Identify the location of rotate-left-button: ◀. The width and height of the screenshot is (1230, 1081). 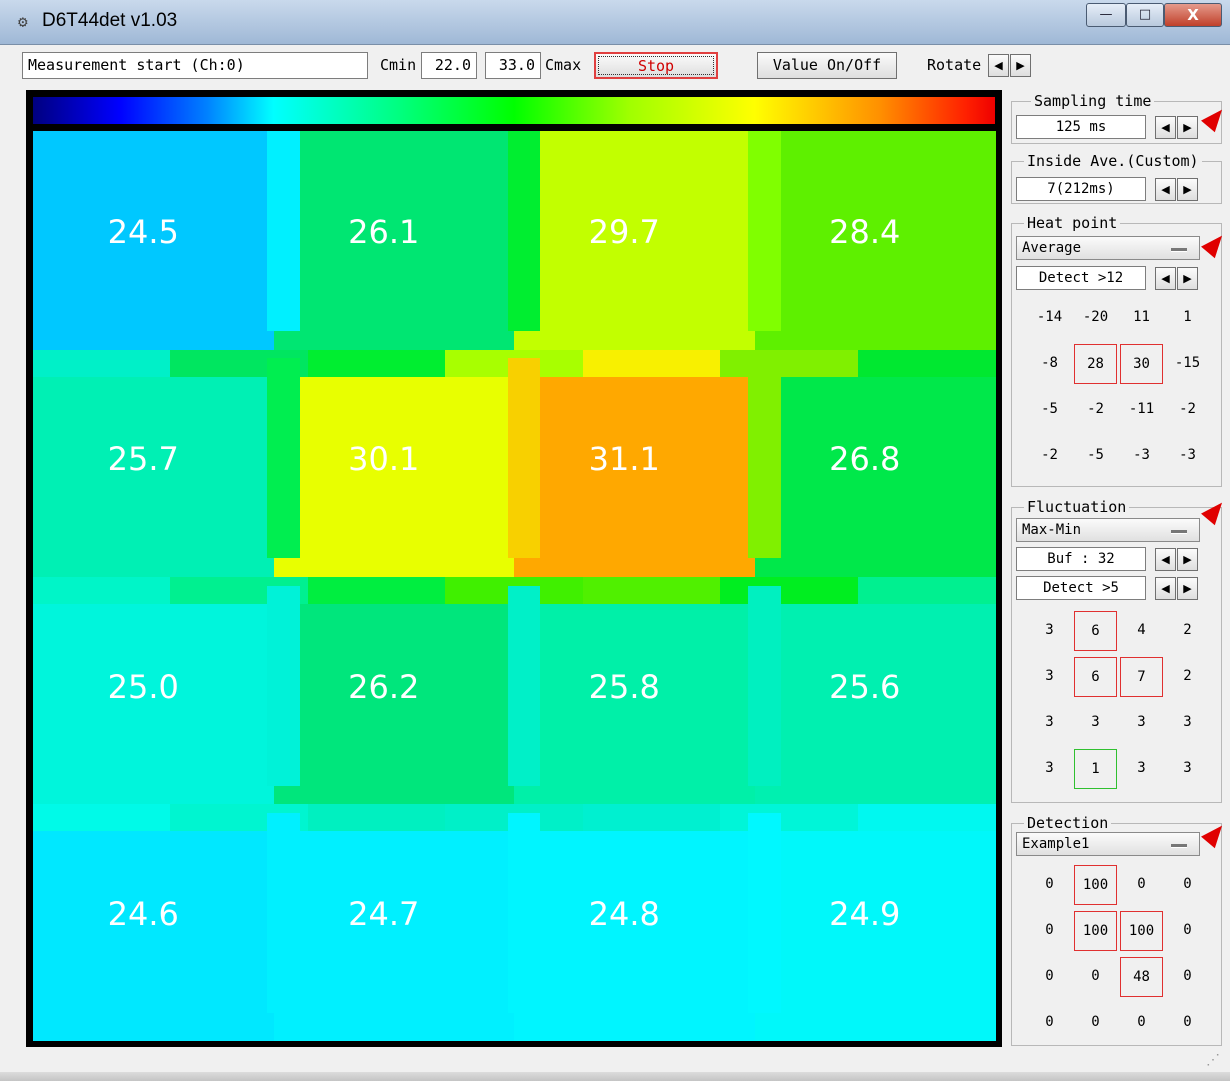
(998, 65).